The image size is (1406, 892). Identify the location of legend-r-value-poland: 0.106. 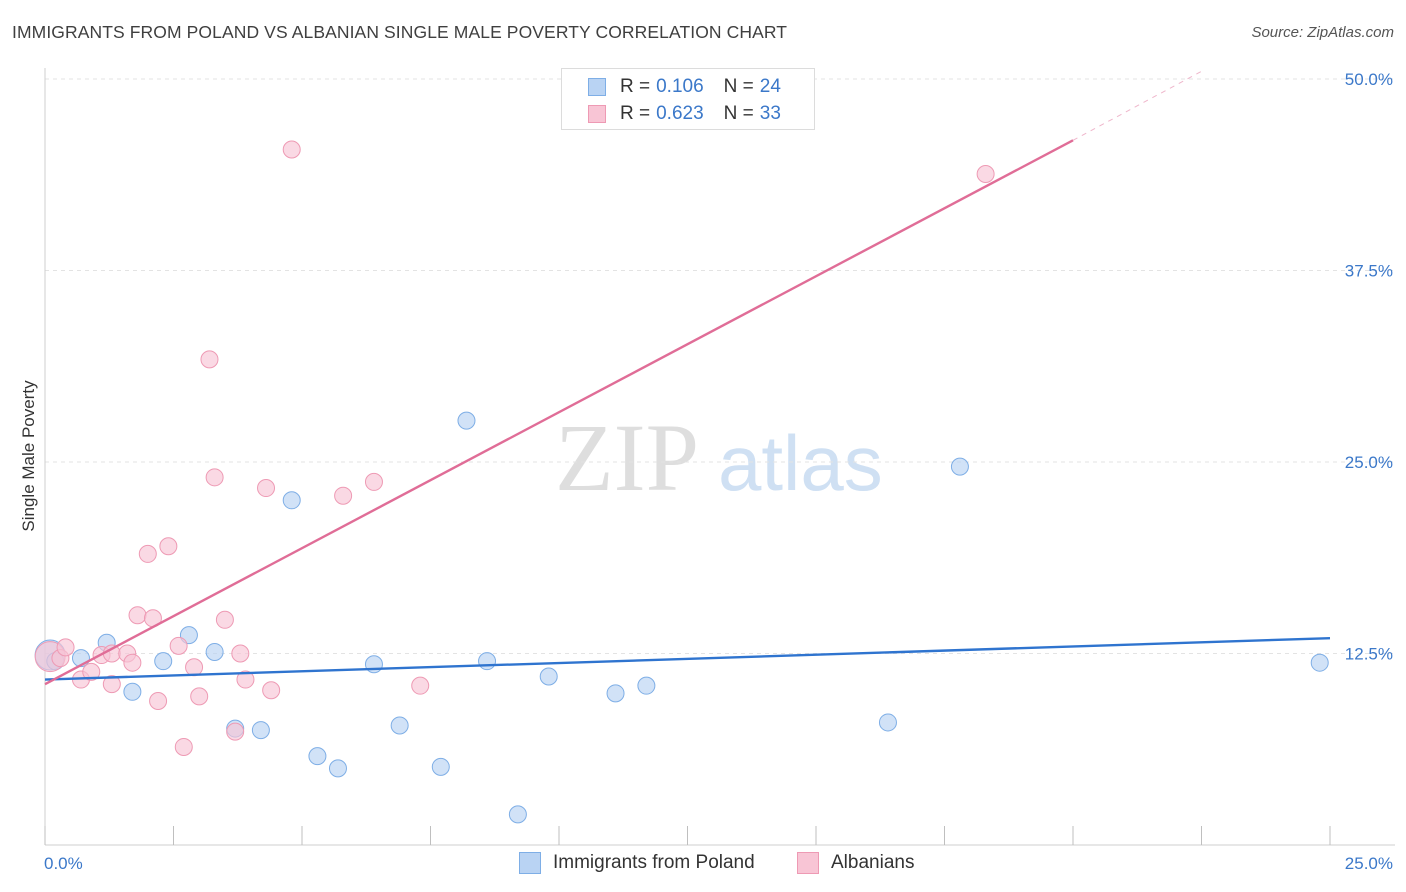
(680, 86).